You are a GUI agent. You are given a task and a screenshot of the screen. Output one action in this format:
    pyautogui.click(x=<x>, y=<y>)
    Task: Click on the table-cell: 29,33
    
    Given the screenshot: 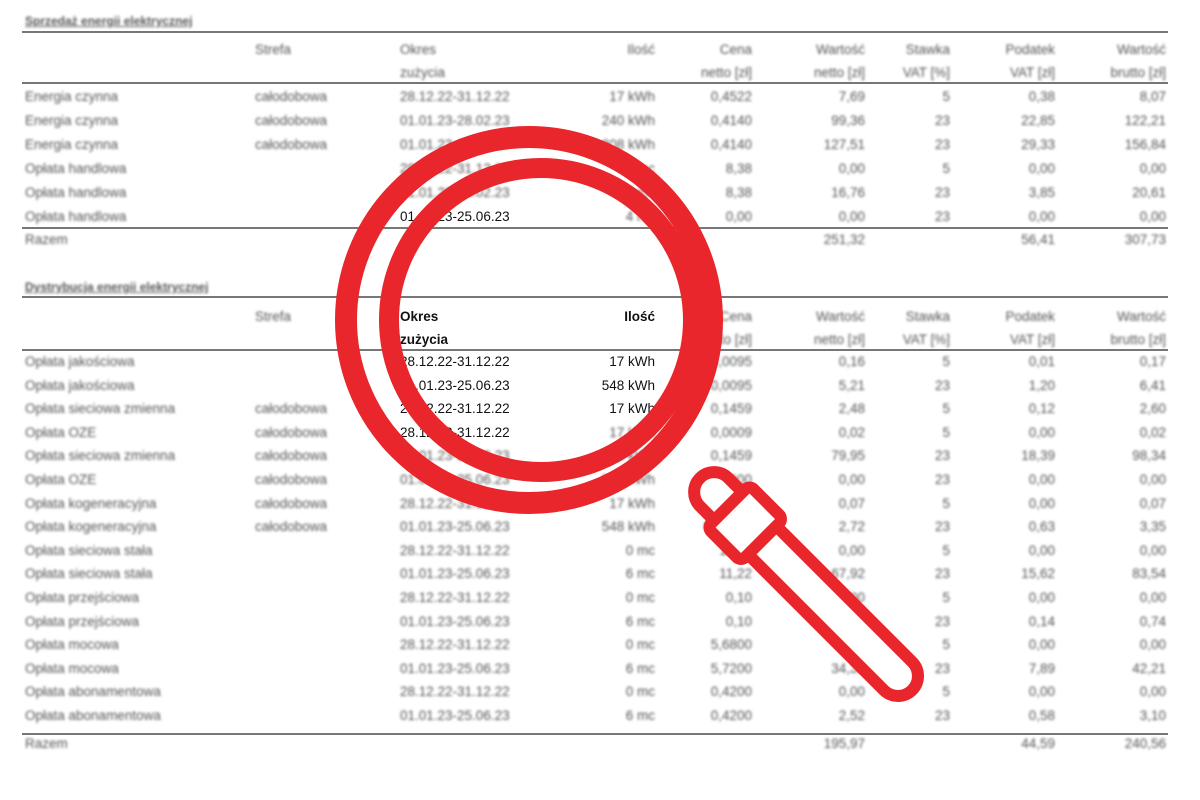 What is the action you would take?
    pyautogui.click(x=1038, y=144)
    